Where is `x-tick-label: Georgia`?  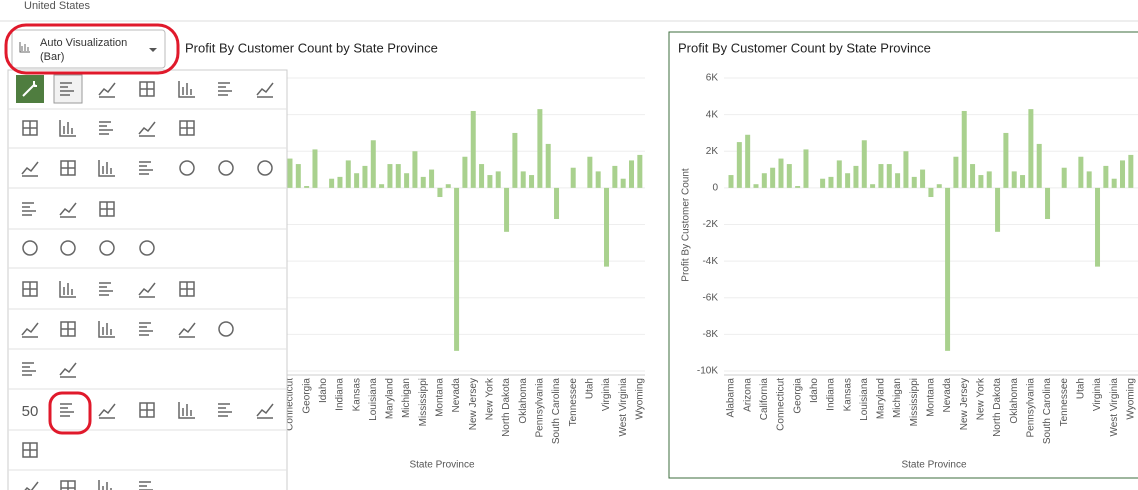 x-tick-label: Georgia is located at coordinates (797, 396).